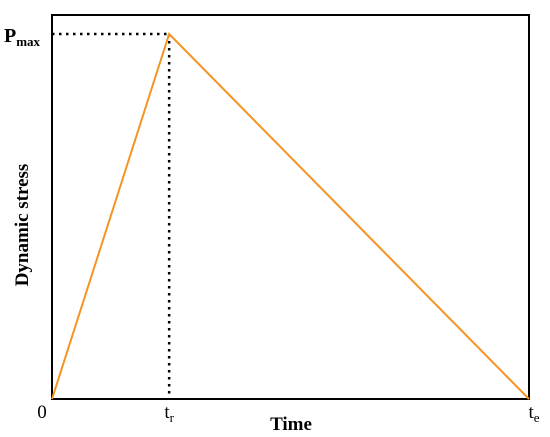 The height and width of the screenshot is (437, 550). What do you see at coordinates (537, 417) in the screenshot?
I see `x-tick-subscript: e` at bounding box center [537, 417].